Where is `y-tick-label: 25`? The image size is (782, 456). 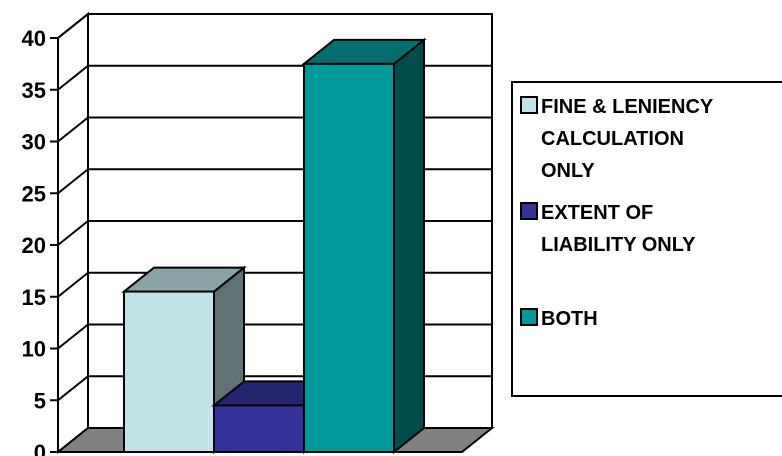
y-tick-label: 25 is located at coordinates (34, 193).